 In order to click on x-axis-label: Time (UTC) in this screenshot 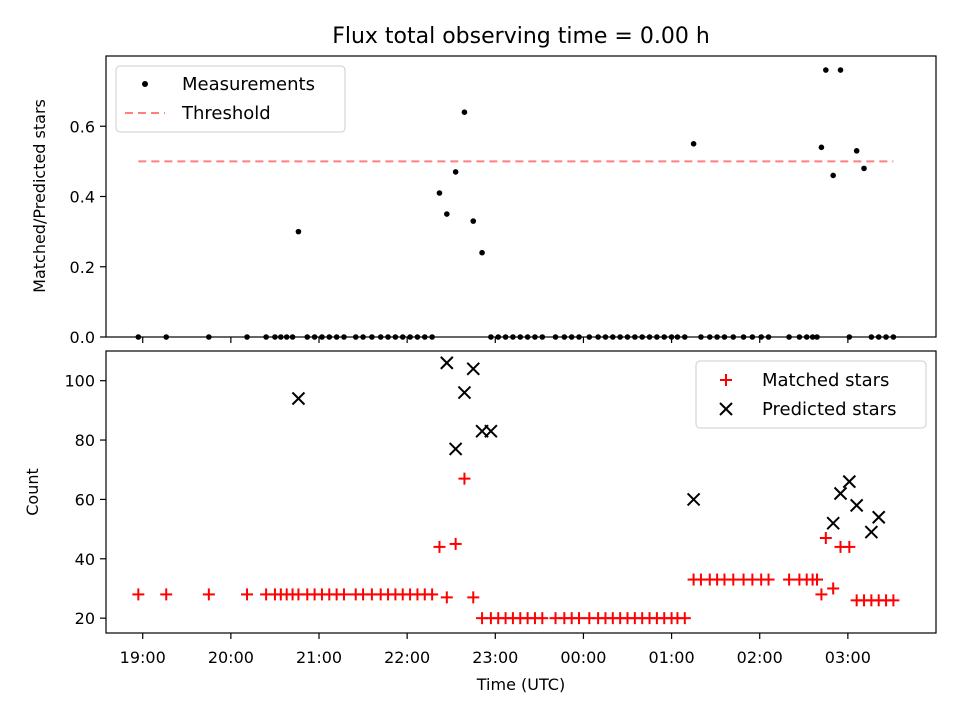, I will do `click(520, 684)`.